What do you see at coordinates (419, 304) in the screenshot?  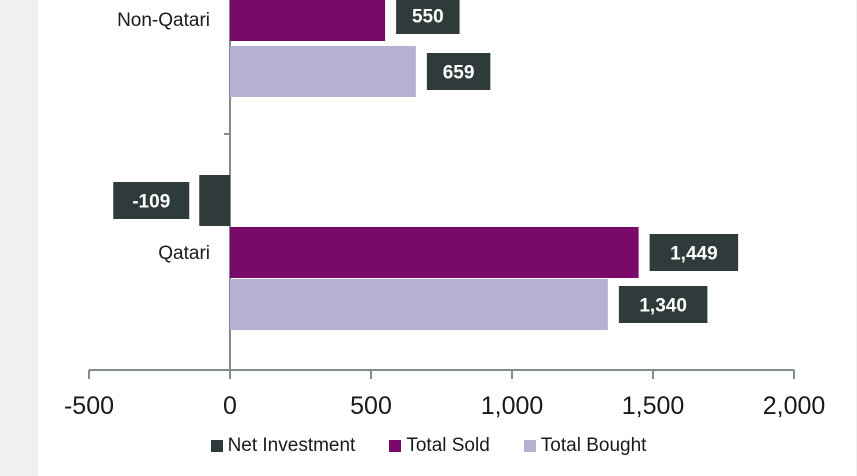 I see `bar-qatari-total-bought` at bounding box center [419, 304].